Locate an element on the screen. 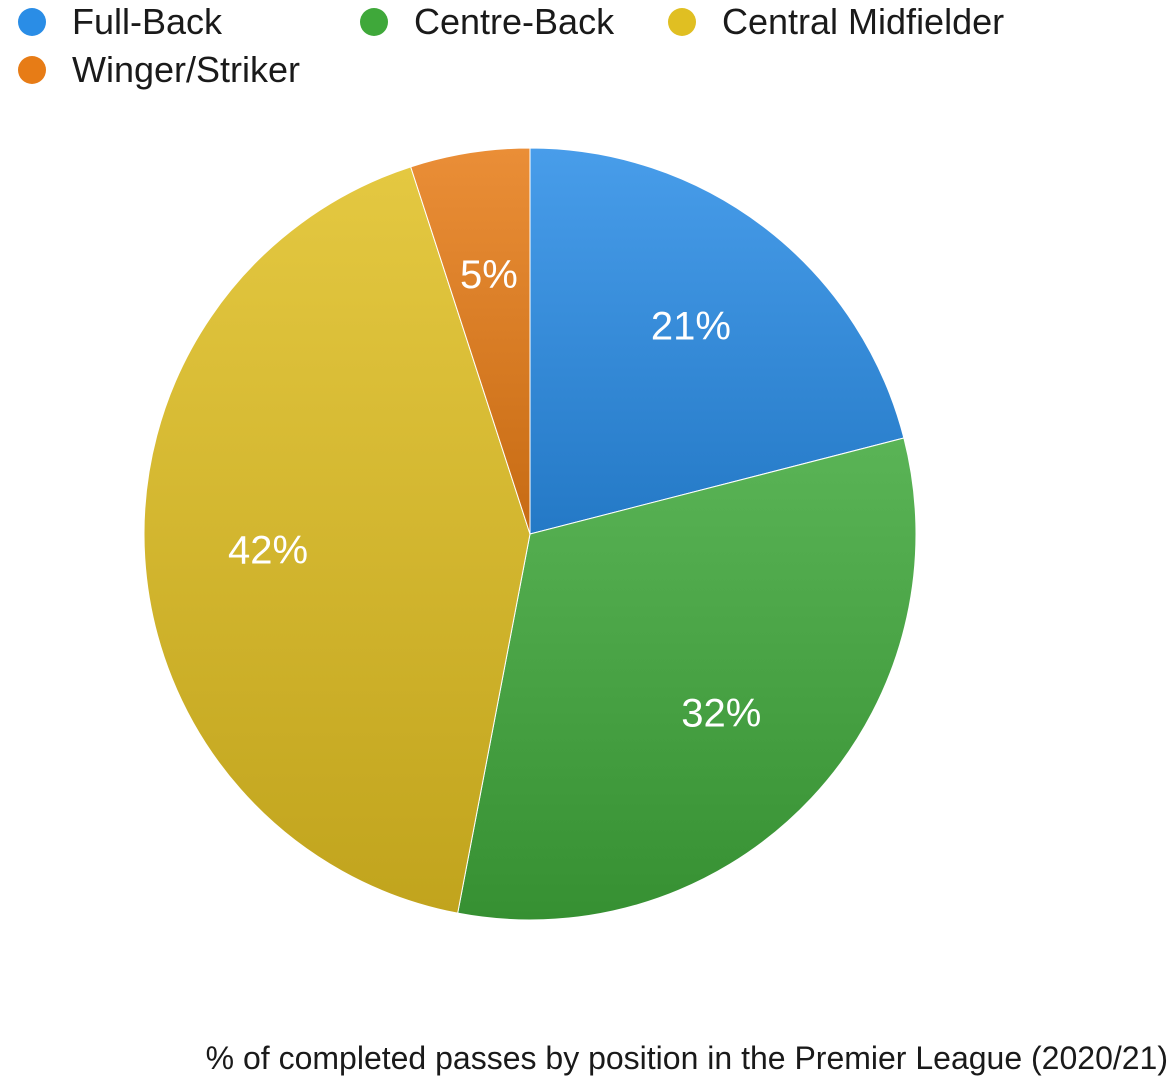 The width and height of the screenshot is (1172, 1091). legend-item-full-back: Full-Back is located at coordinates (120, 22).